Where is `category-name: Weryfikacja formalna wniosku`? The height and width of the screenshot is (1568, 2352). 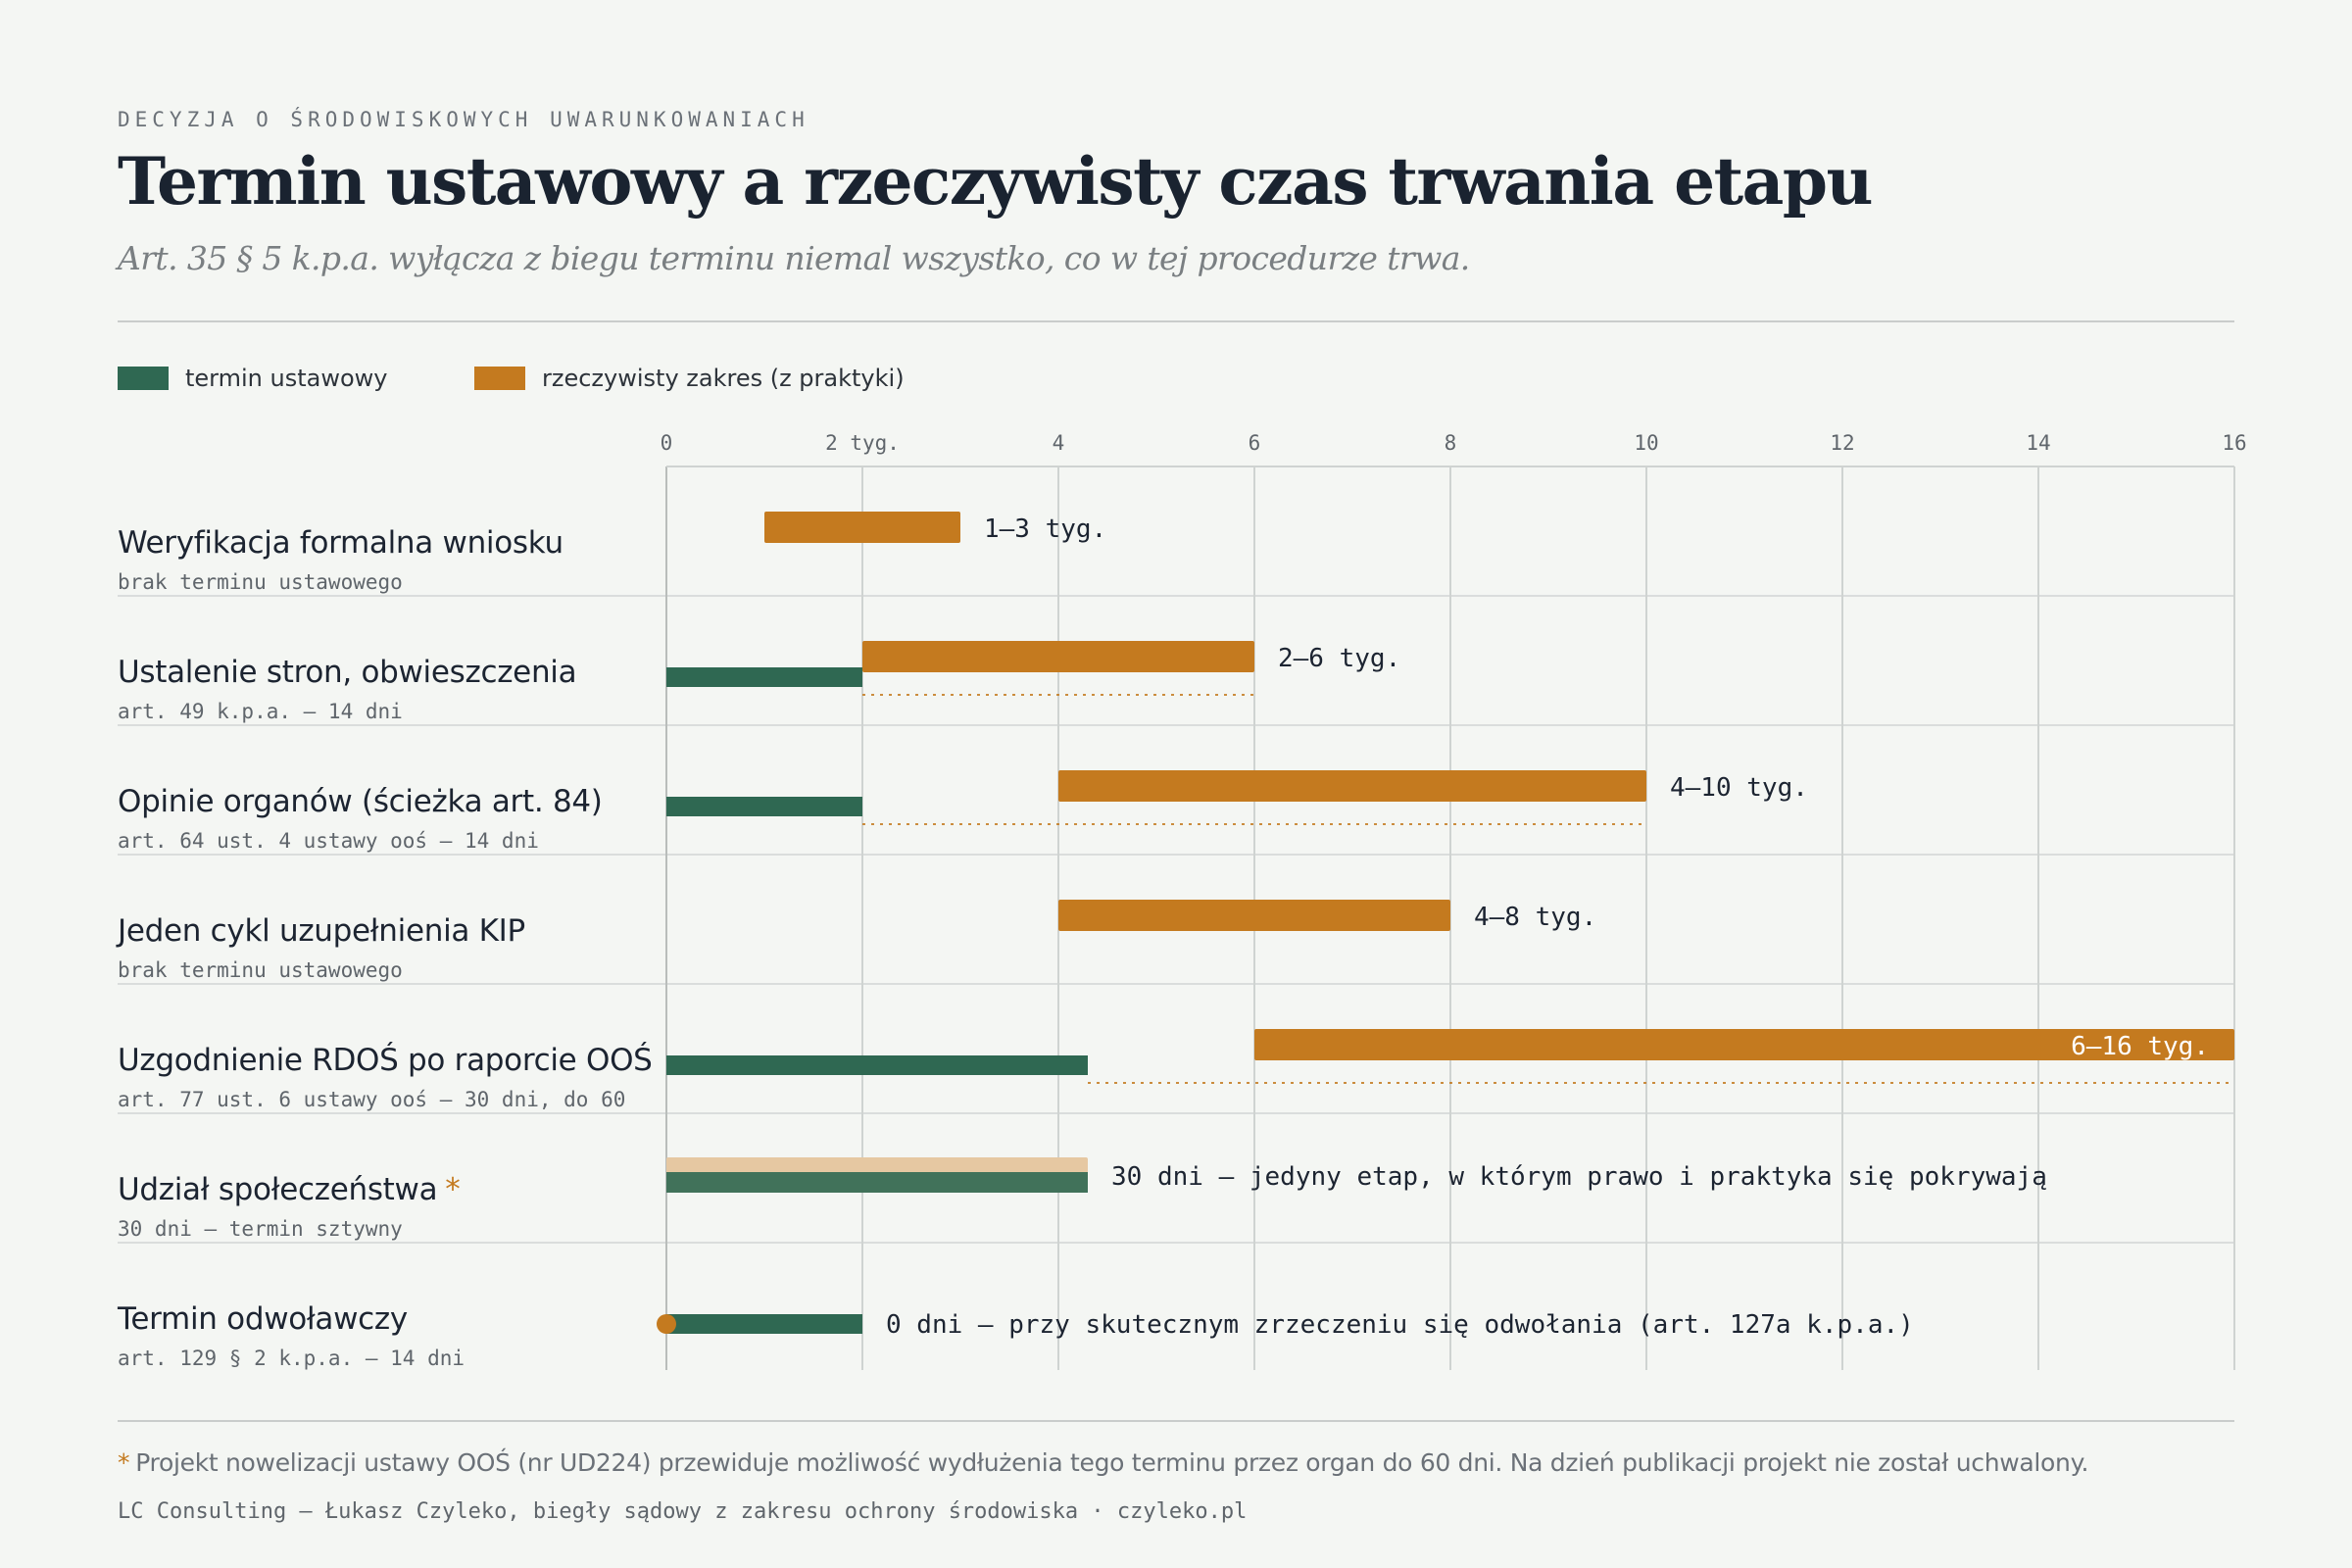 category-name: Weryfikacja formalna wniosku is located at coordinates (341, 543).